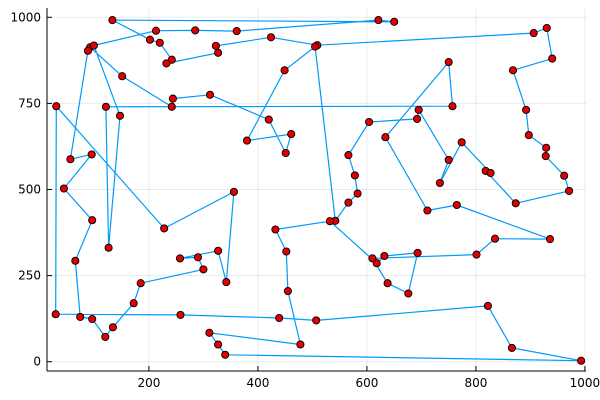  What do you see at coordinates (148, 383) in the screenshot?
I see `x-tick-label: 200` at bounding box center [148, 383].